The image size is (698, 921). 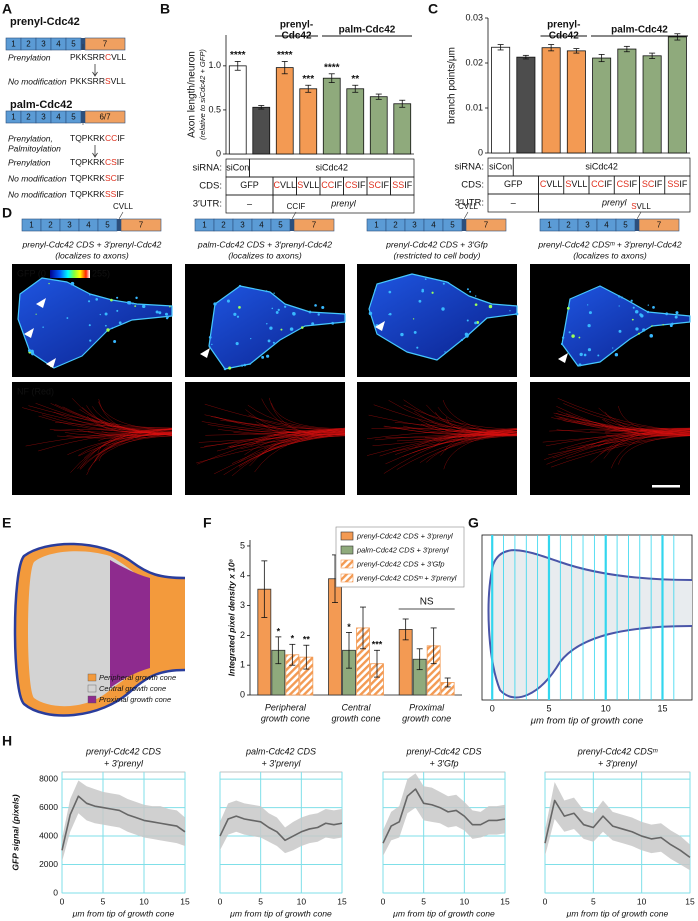 I want to click on legend-label: prenyl-Cdc42 CDSᵐ + 3′prenyl, so click(x=406, y=577).